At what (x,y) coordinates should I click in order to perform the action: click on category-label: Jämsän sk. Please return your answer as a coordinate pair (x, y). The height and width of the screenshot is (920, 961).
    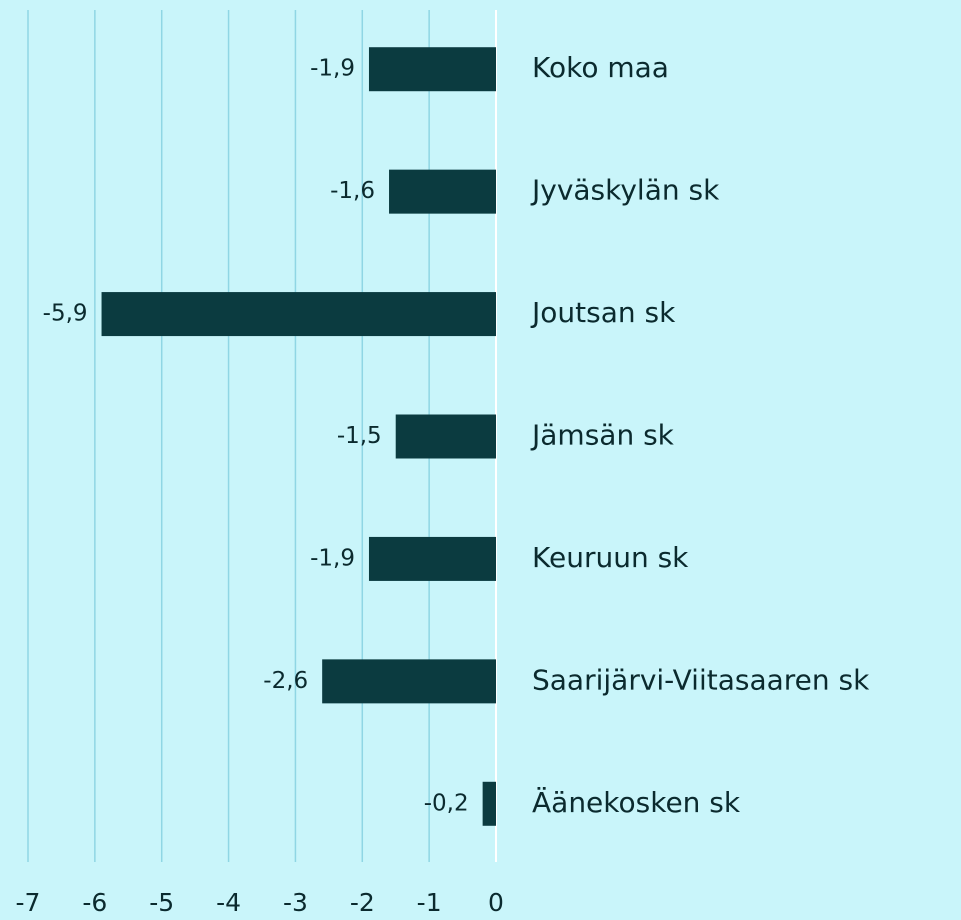
    Looking at the image, I should click on (602, 435).